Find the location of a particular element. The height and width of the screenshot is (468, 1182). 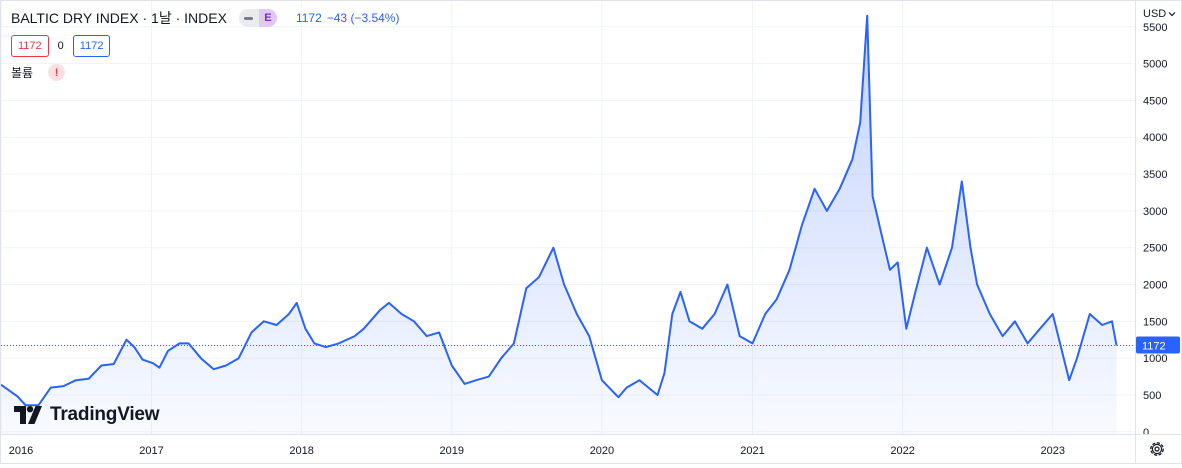

volume-label: 볼륨 is located at coordinates (22, 73).